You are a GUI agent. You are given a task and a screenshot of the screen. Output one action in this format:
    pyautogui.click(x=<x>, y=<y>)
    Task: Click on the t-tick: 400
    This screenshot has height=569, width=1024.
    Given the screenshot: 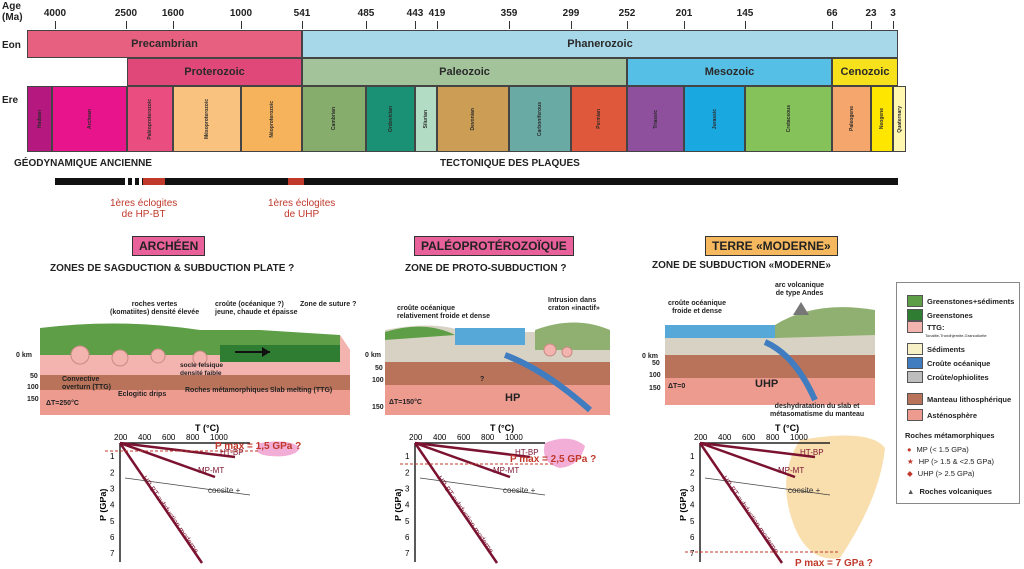 What is the action you would take?
    pyautogui.click(x=440, y=437)
    